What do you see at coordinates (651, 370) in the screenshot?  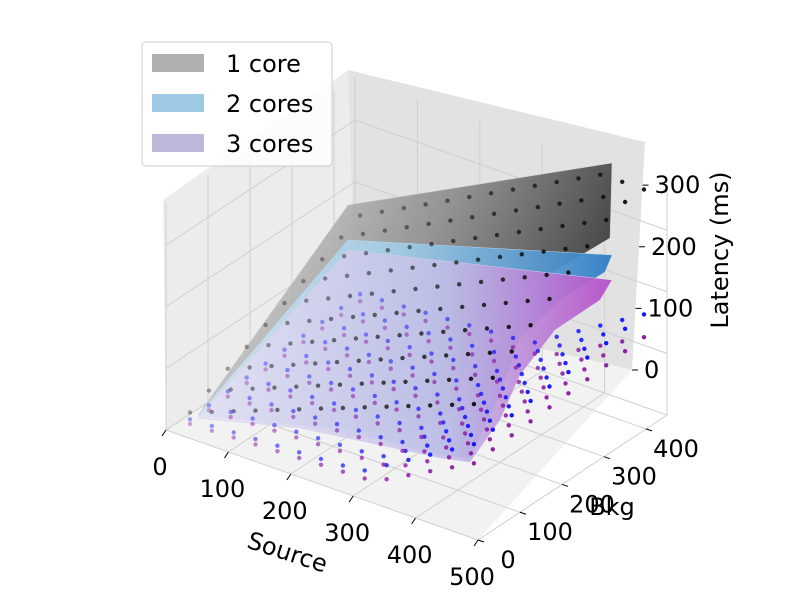 I see `z-tick-label-0: 0` at bounding box center [651, 370].